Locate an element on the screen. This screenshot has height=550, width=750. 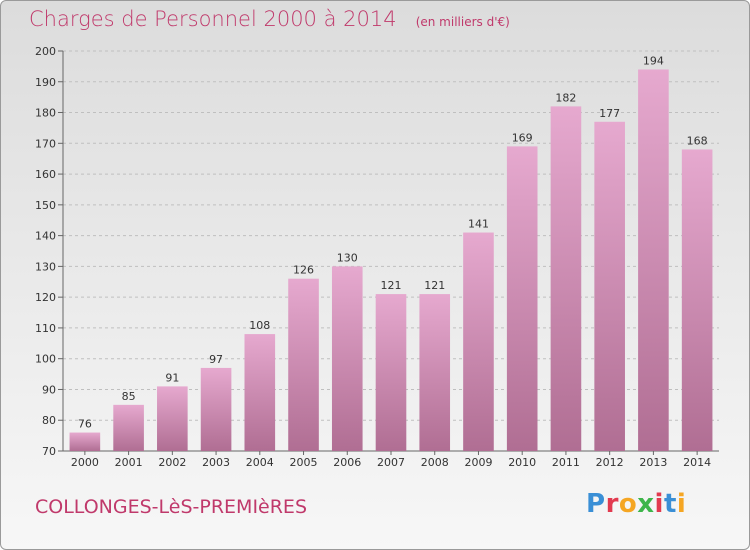
x-tick-label: 2009 is located at coordinates (478, 462).